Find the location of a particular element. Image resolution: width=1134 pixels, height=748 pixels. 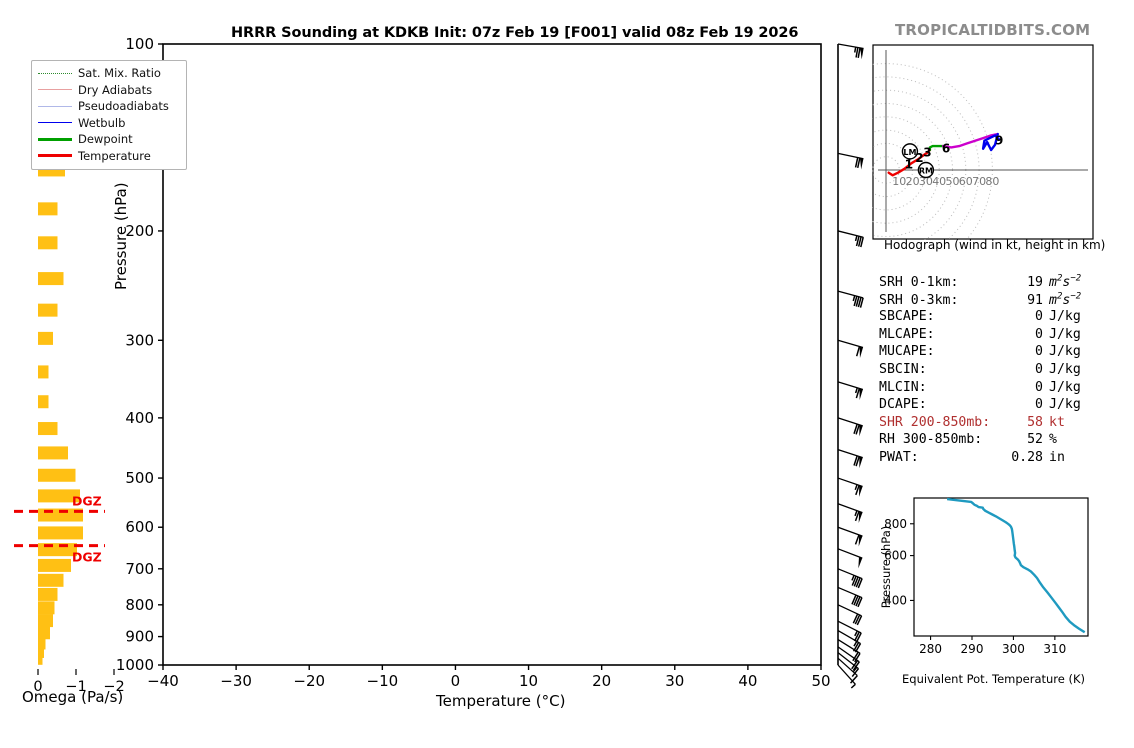

omega-chart: DGZ DGZ 0 −1 −2 is located at coordinates (69, 429).